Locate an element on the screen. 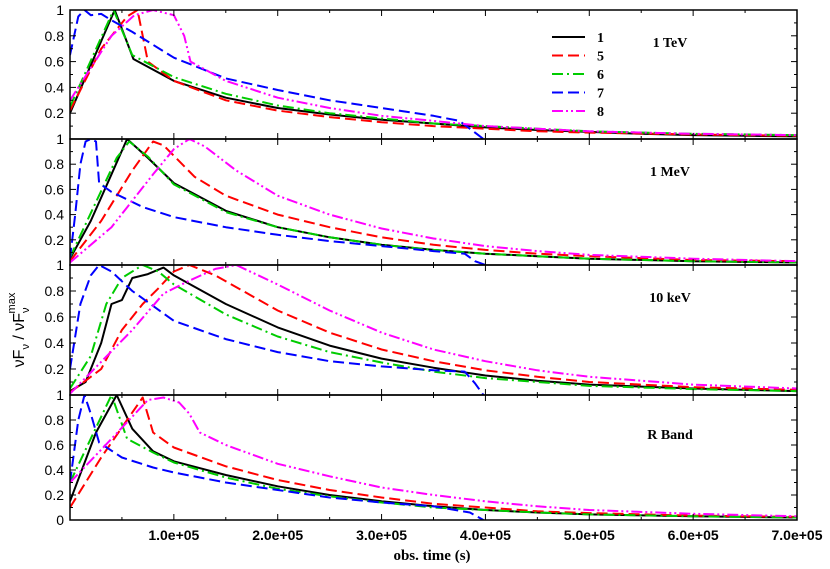  x-tick-label: 5.0e+05 is located at coordinates (589, 535).